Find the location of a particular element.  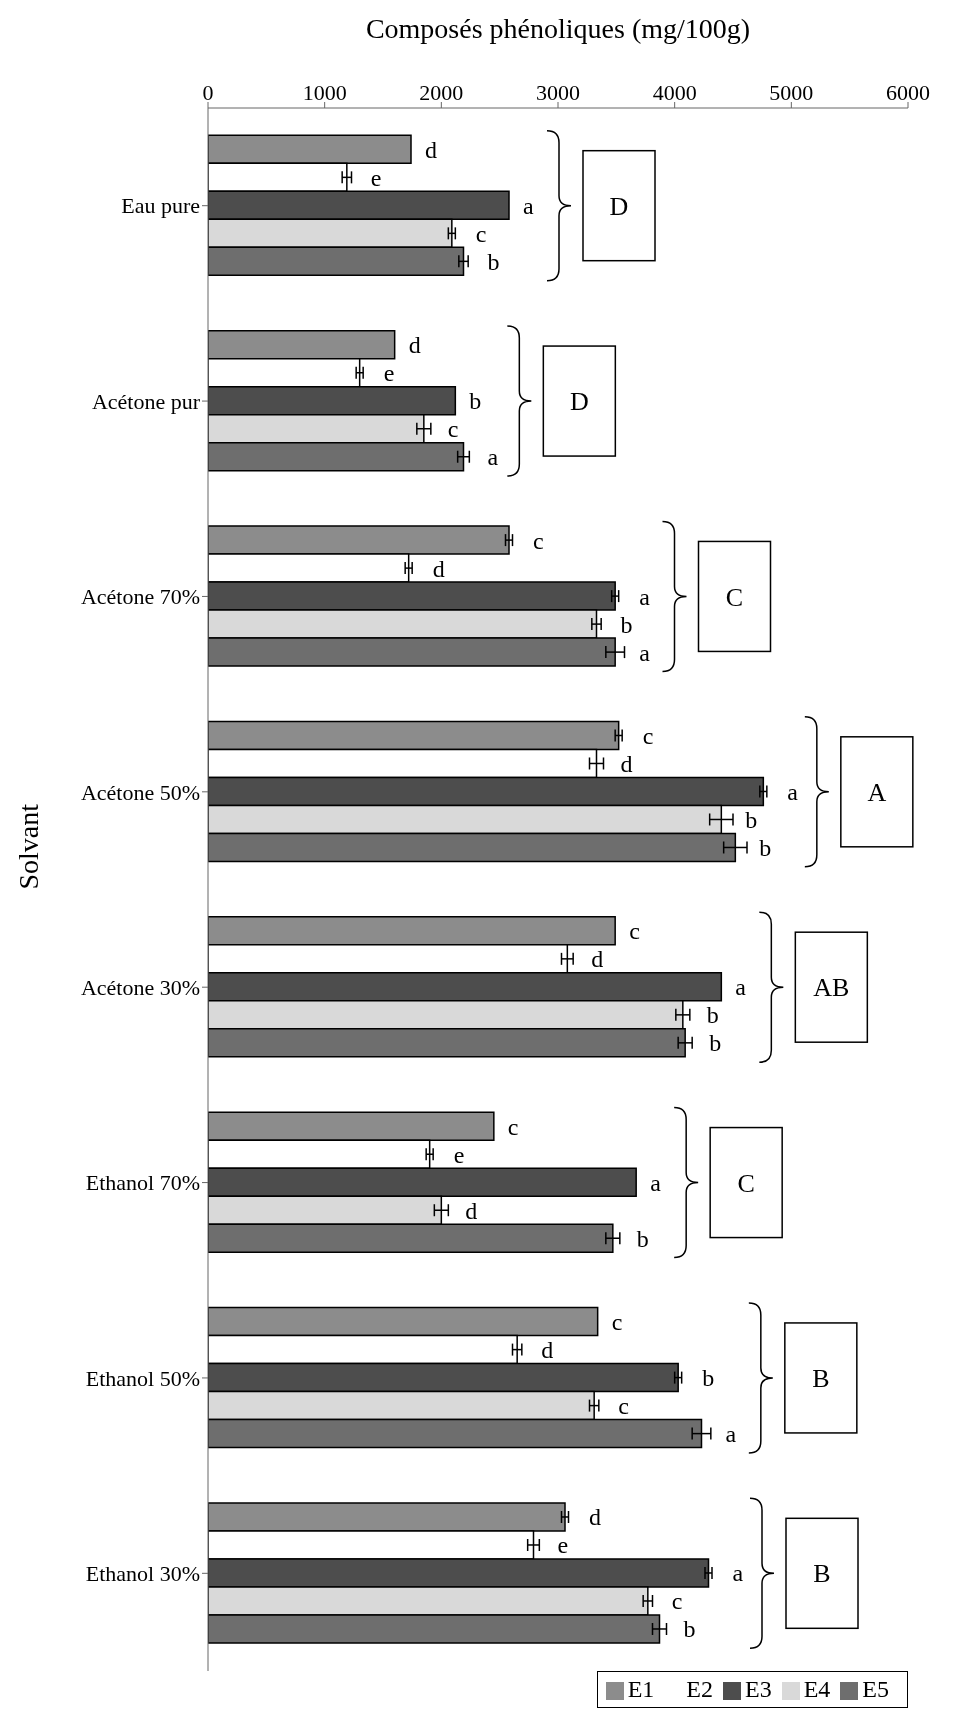

x-tick-label: 4000 is located at coordinates (674, 92).